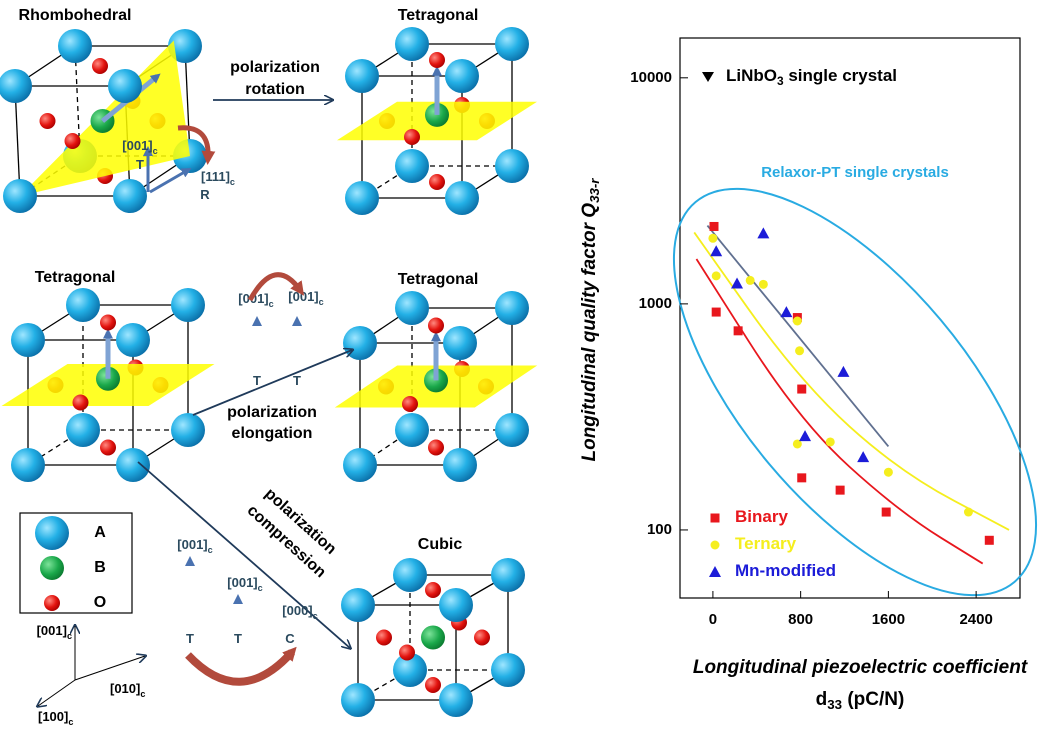 Image resolution: width=1050 pixels, height=732 pixels. What do you see at coordinates (433, 637) in the screenshot?
I see `atom-b` at bounding box center [433, 637].